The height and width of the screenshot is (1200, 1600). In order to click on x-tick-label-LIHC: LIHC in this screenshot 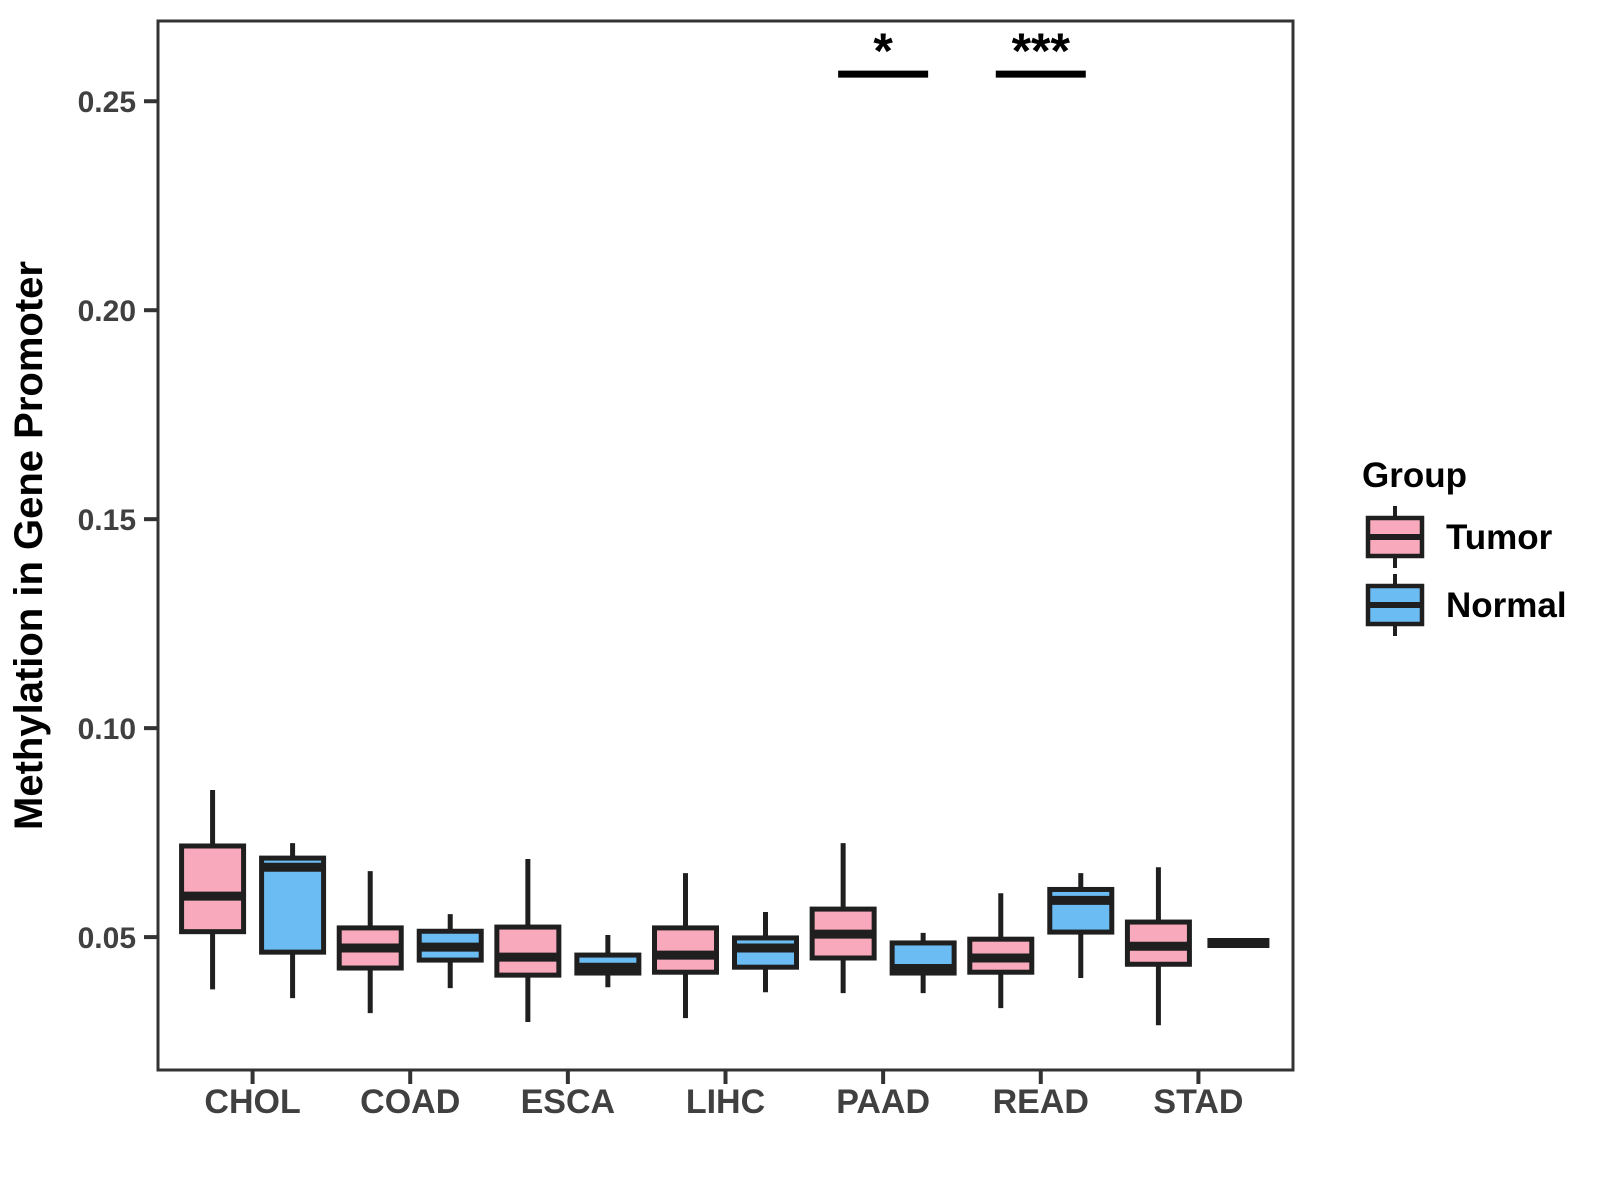, I will do `click(725, 1102)`.